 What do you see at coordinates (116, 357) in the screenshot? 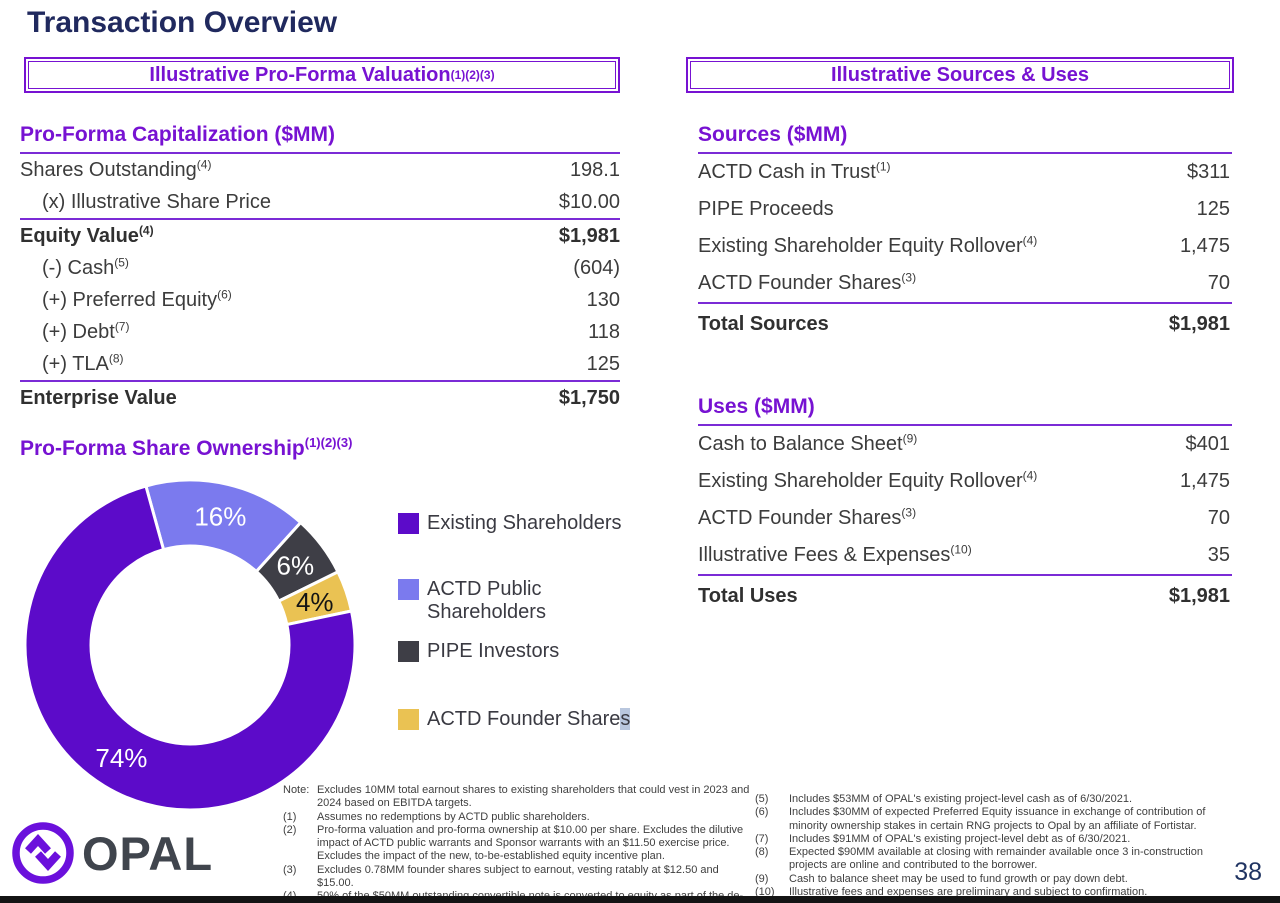
I see `footnote-marker: (8)` at bounding box center [116, 357].